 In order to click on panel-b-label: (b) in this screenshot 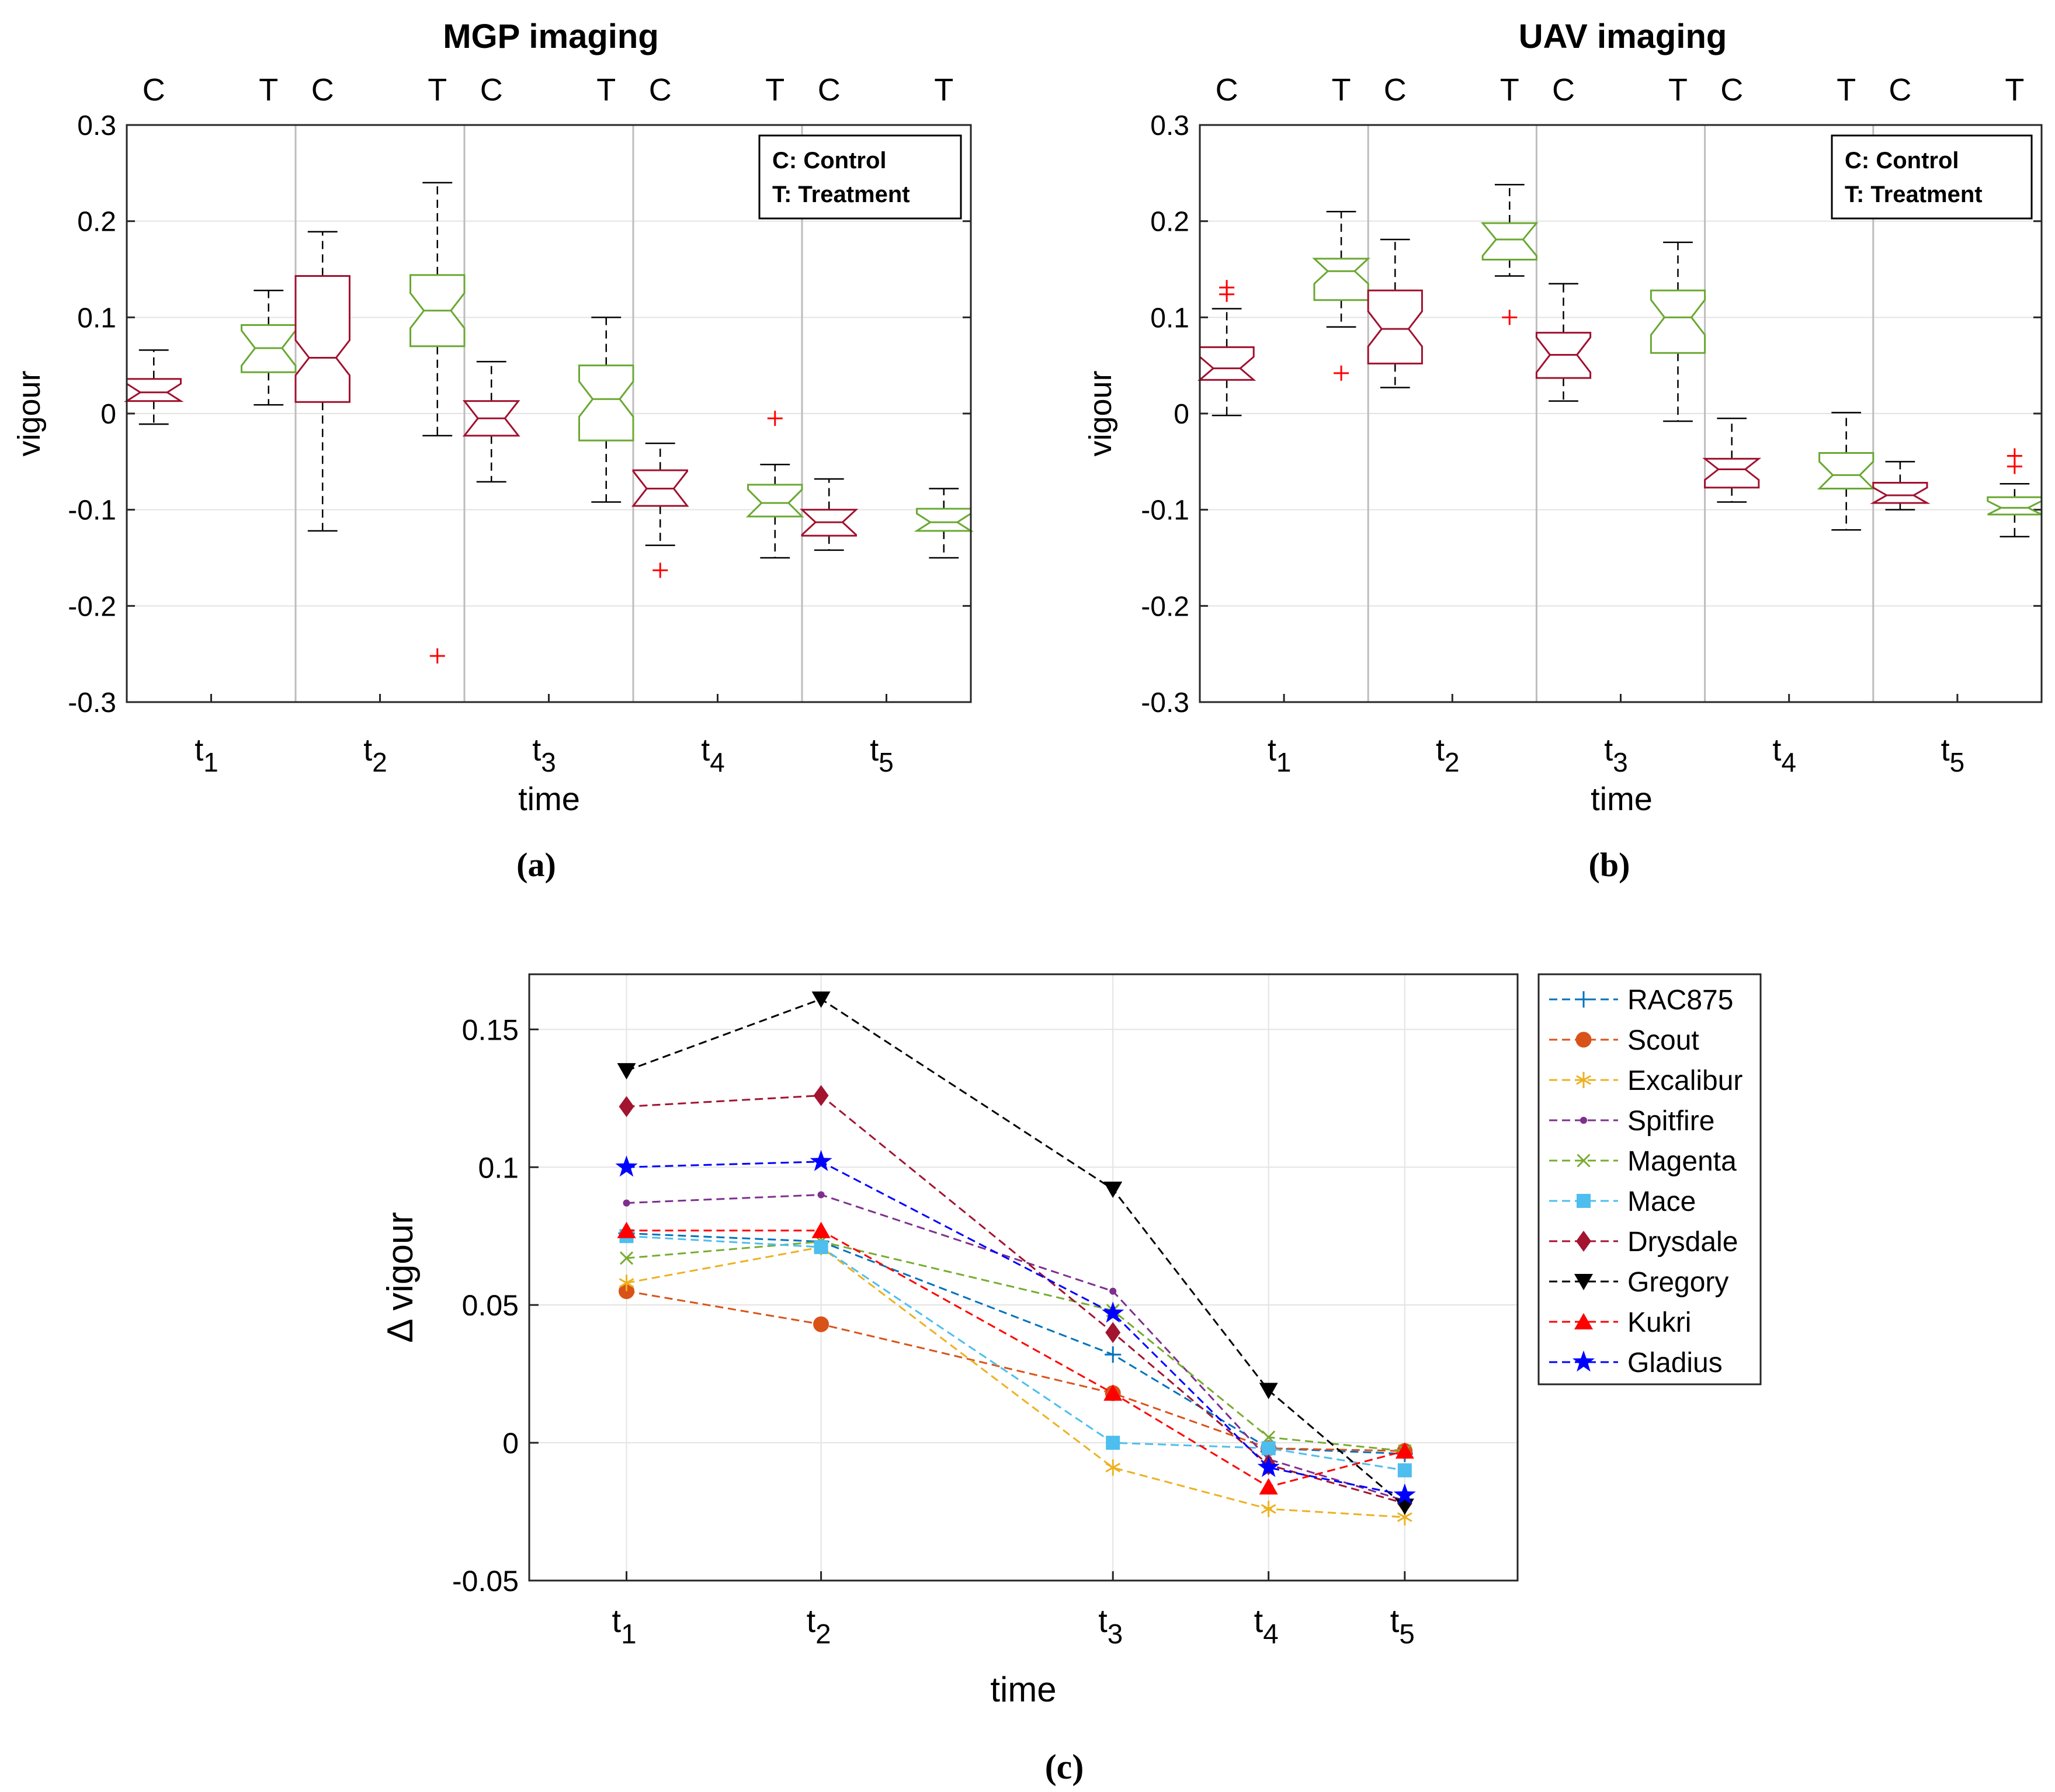, I will do `click(1609, 865)`.